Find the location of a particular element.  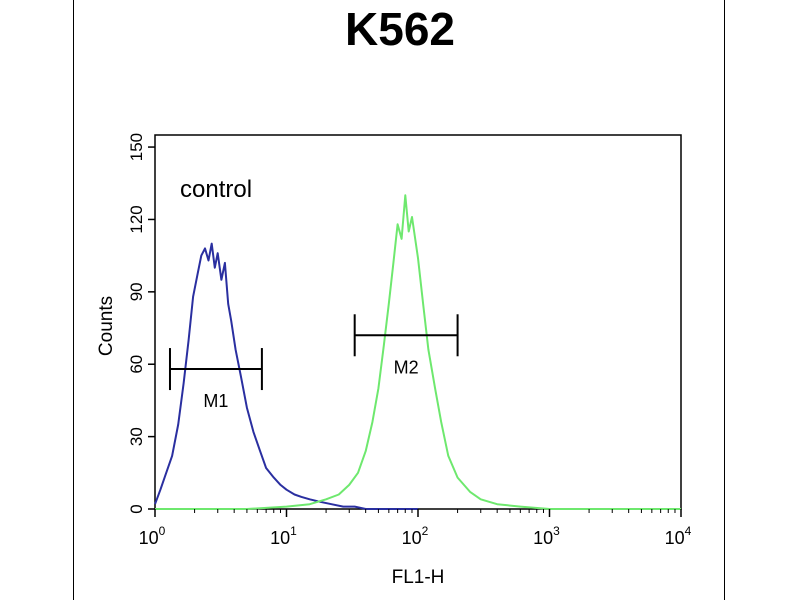

marker-M2-label: M2 is located at coordinates (406, 367).